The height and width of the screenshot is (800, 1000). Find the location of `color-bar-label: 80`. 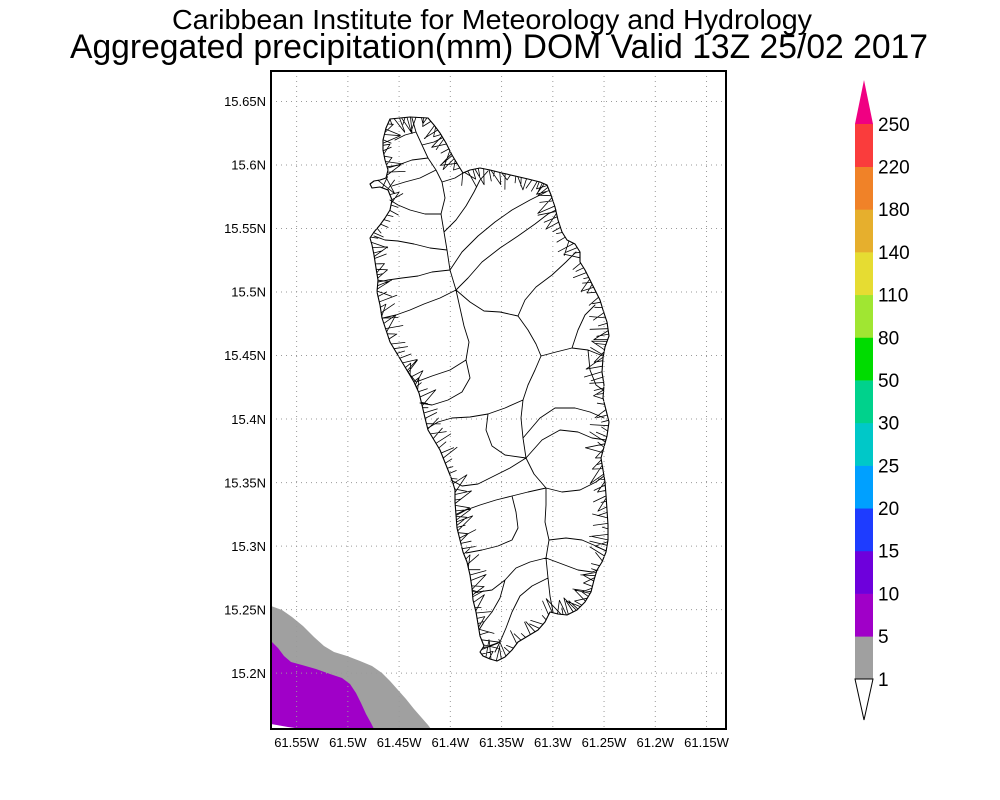

color-bar-label: 80 is located at coordinates (888, 338).